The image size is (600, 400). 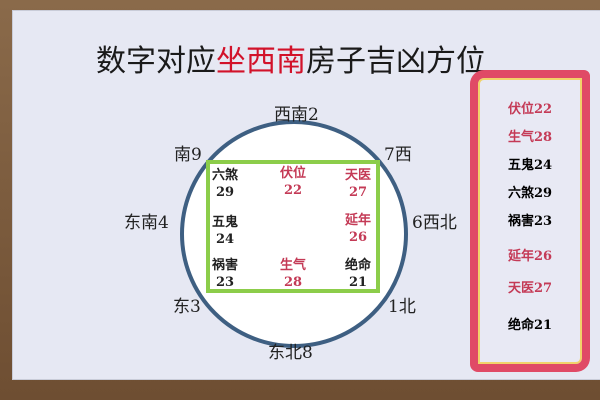 I want to click on panel-item: 天医27, so click(x=530, y=288).